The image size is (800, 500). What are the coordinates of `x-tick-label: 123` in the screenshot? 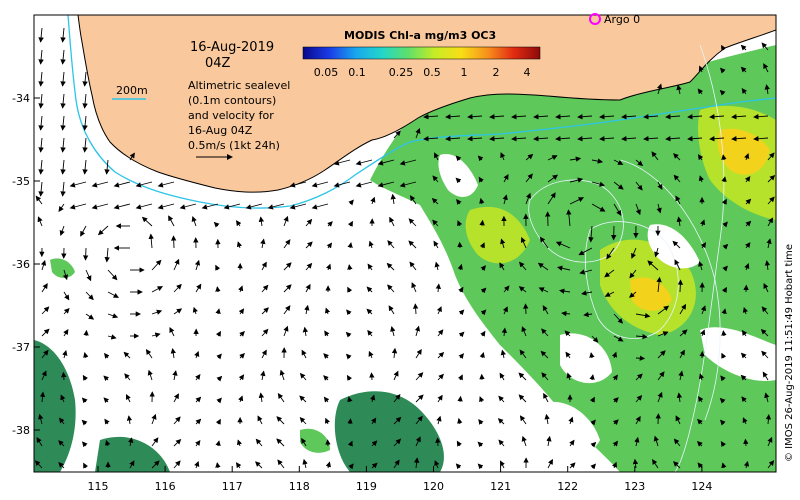 It's located at (634, 486).